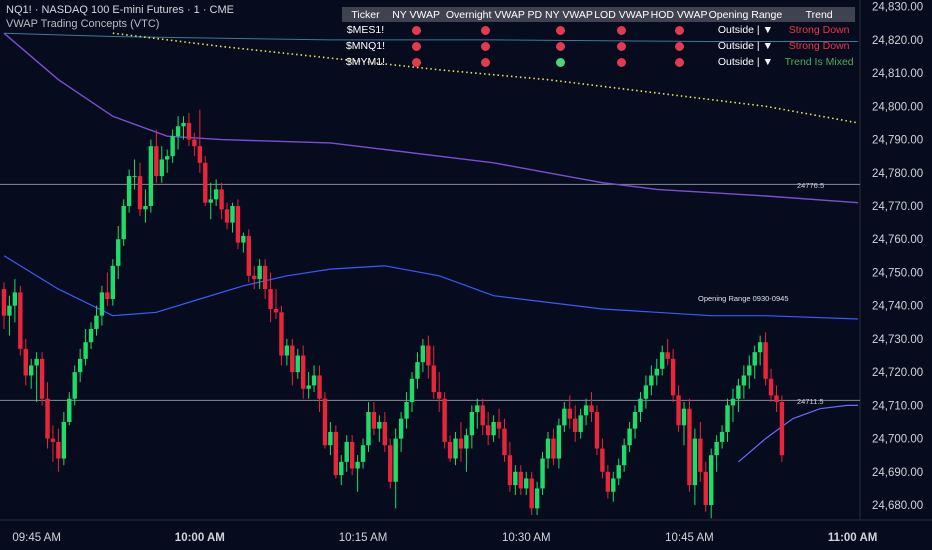  Describe the element at coordinates (897, 41) in the screenshot. I see `y-tick-label: 24,820.00` at that location.